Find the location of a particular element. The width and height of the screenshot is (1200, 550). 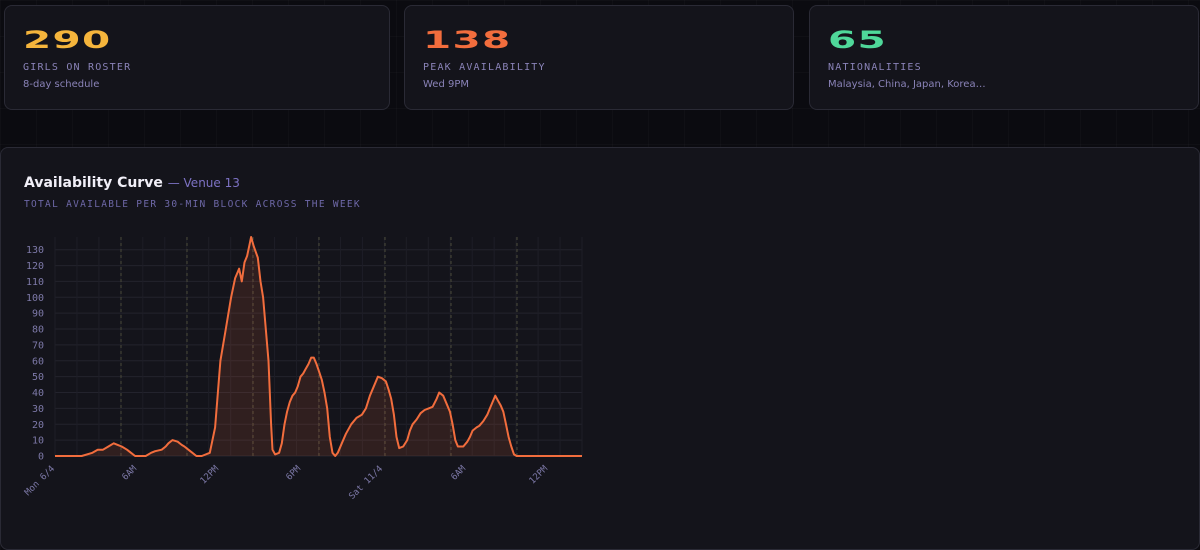

y-tick-label: 130 is located at coordinates (35, 250).